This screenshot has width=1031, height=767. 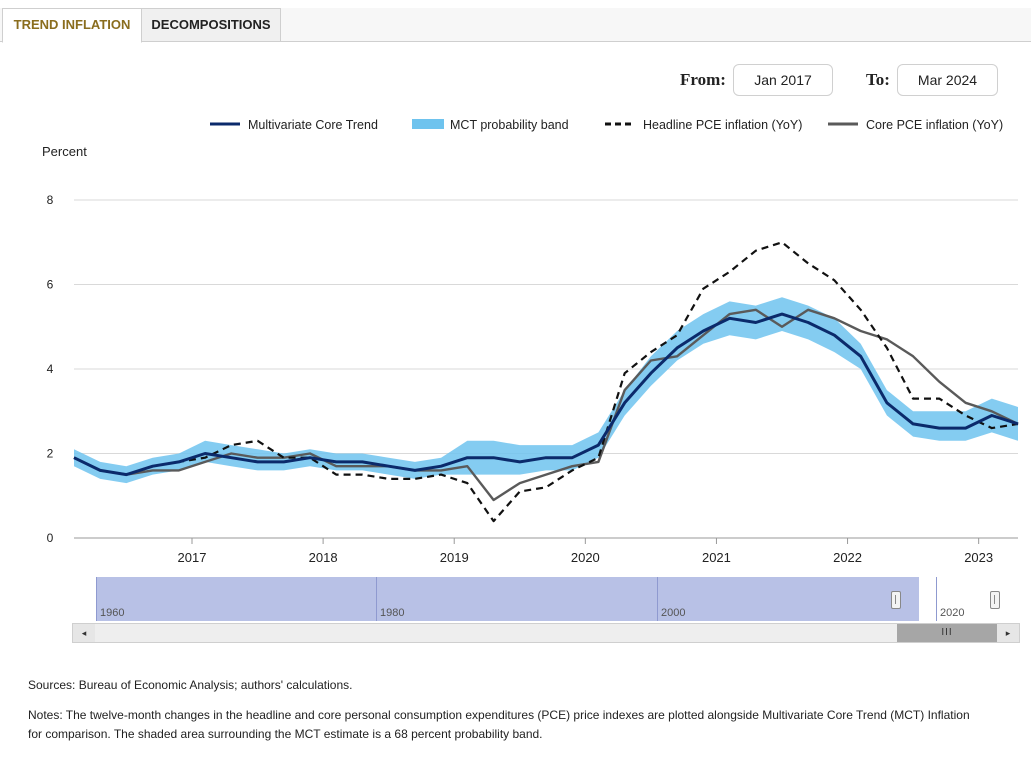 What do you see at coordinates (50, 538) in the screenshot?
I see `y-tick-label: 0` at bounding box center [50, 538].